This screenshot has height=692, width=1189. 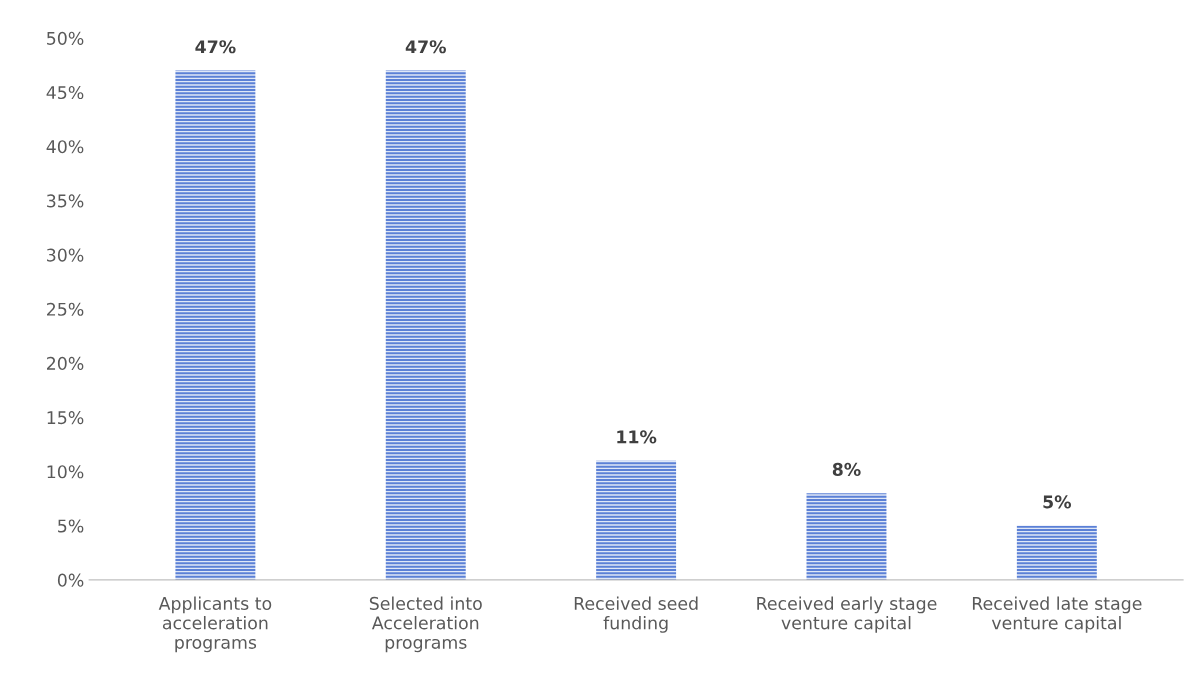 I want to click on y-tick-label: 10%, so click(x=65, y=472).